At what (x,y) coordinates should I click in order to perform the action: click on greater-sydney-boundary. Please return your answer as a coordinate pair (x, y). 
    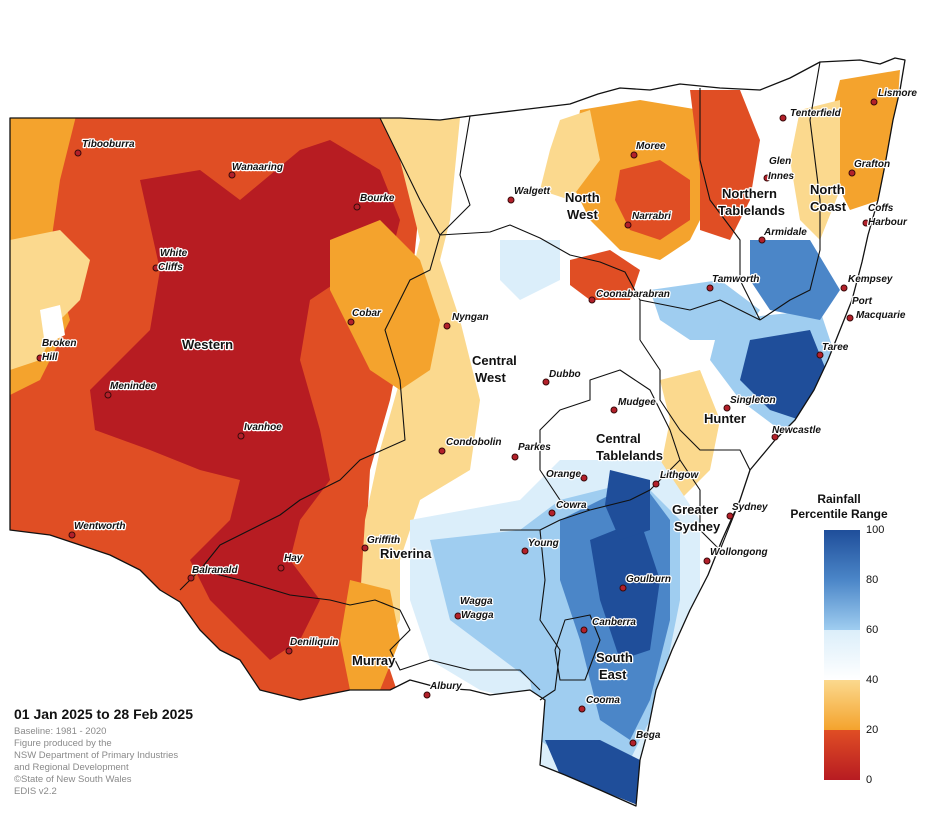
    Looking at the image, I should click on (710, 505).